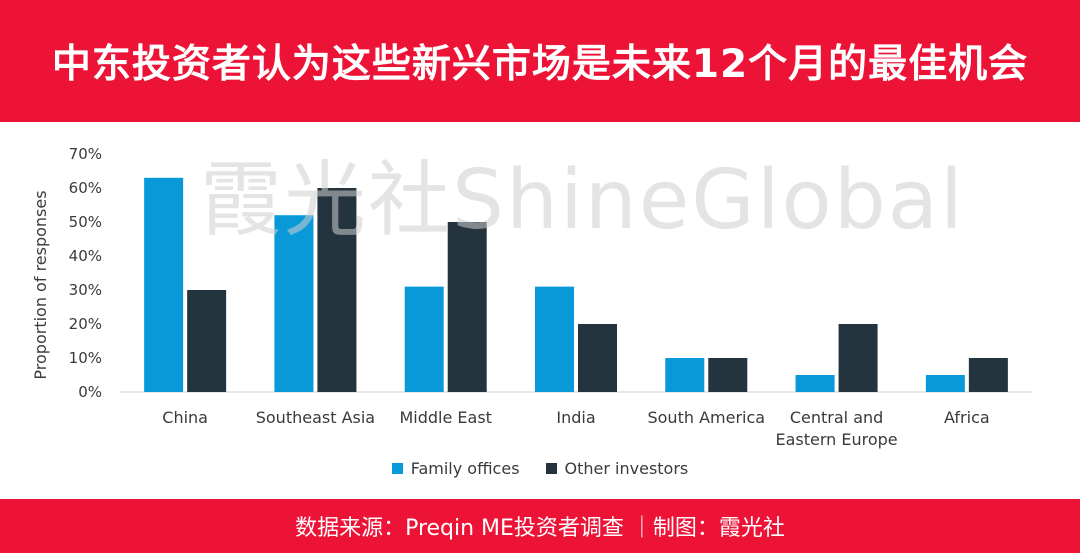 The image size is (1080, 553). I want to click on x-tick-label: Southeast Asia, so click(315, 417).